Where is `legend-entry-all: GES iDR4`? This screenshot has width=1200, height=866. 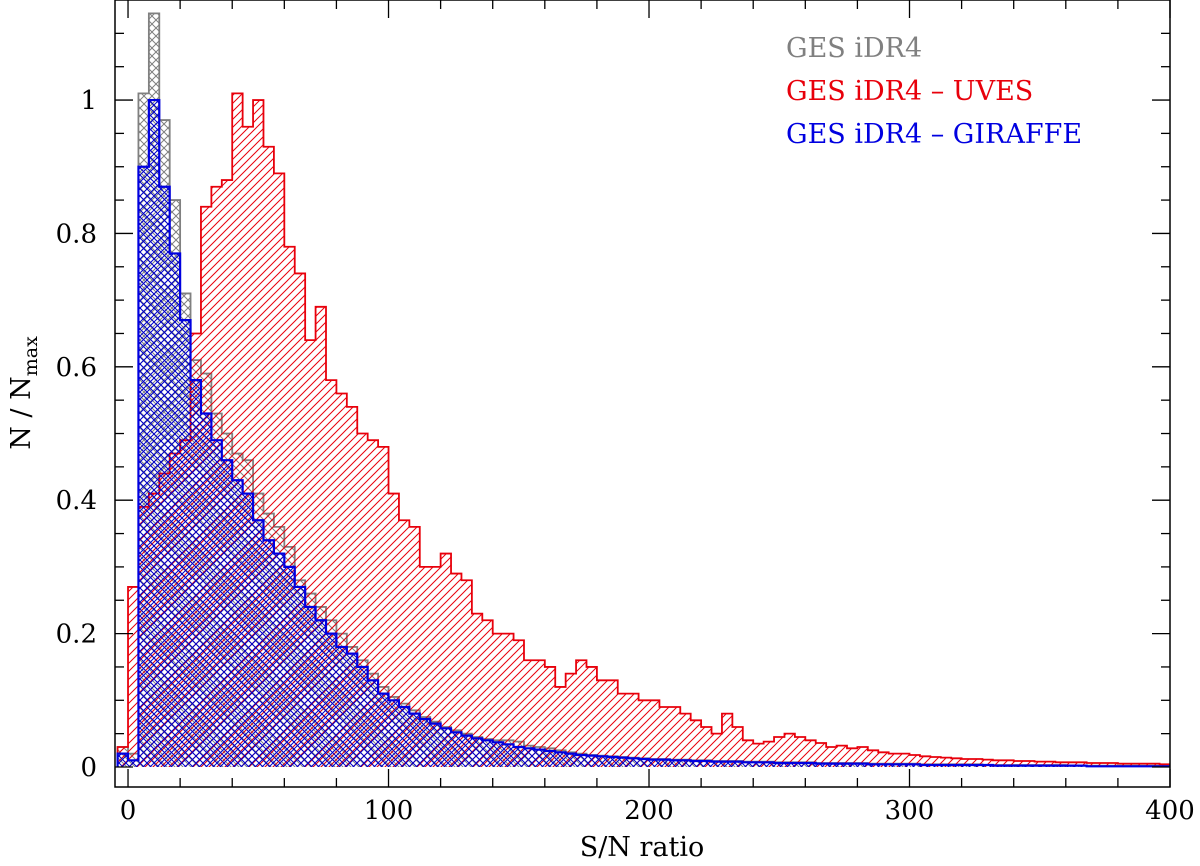
legend-entry-all: GES iDR4 is located at coordinates (854, 48).